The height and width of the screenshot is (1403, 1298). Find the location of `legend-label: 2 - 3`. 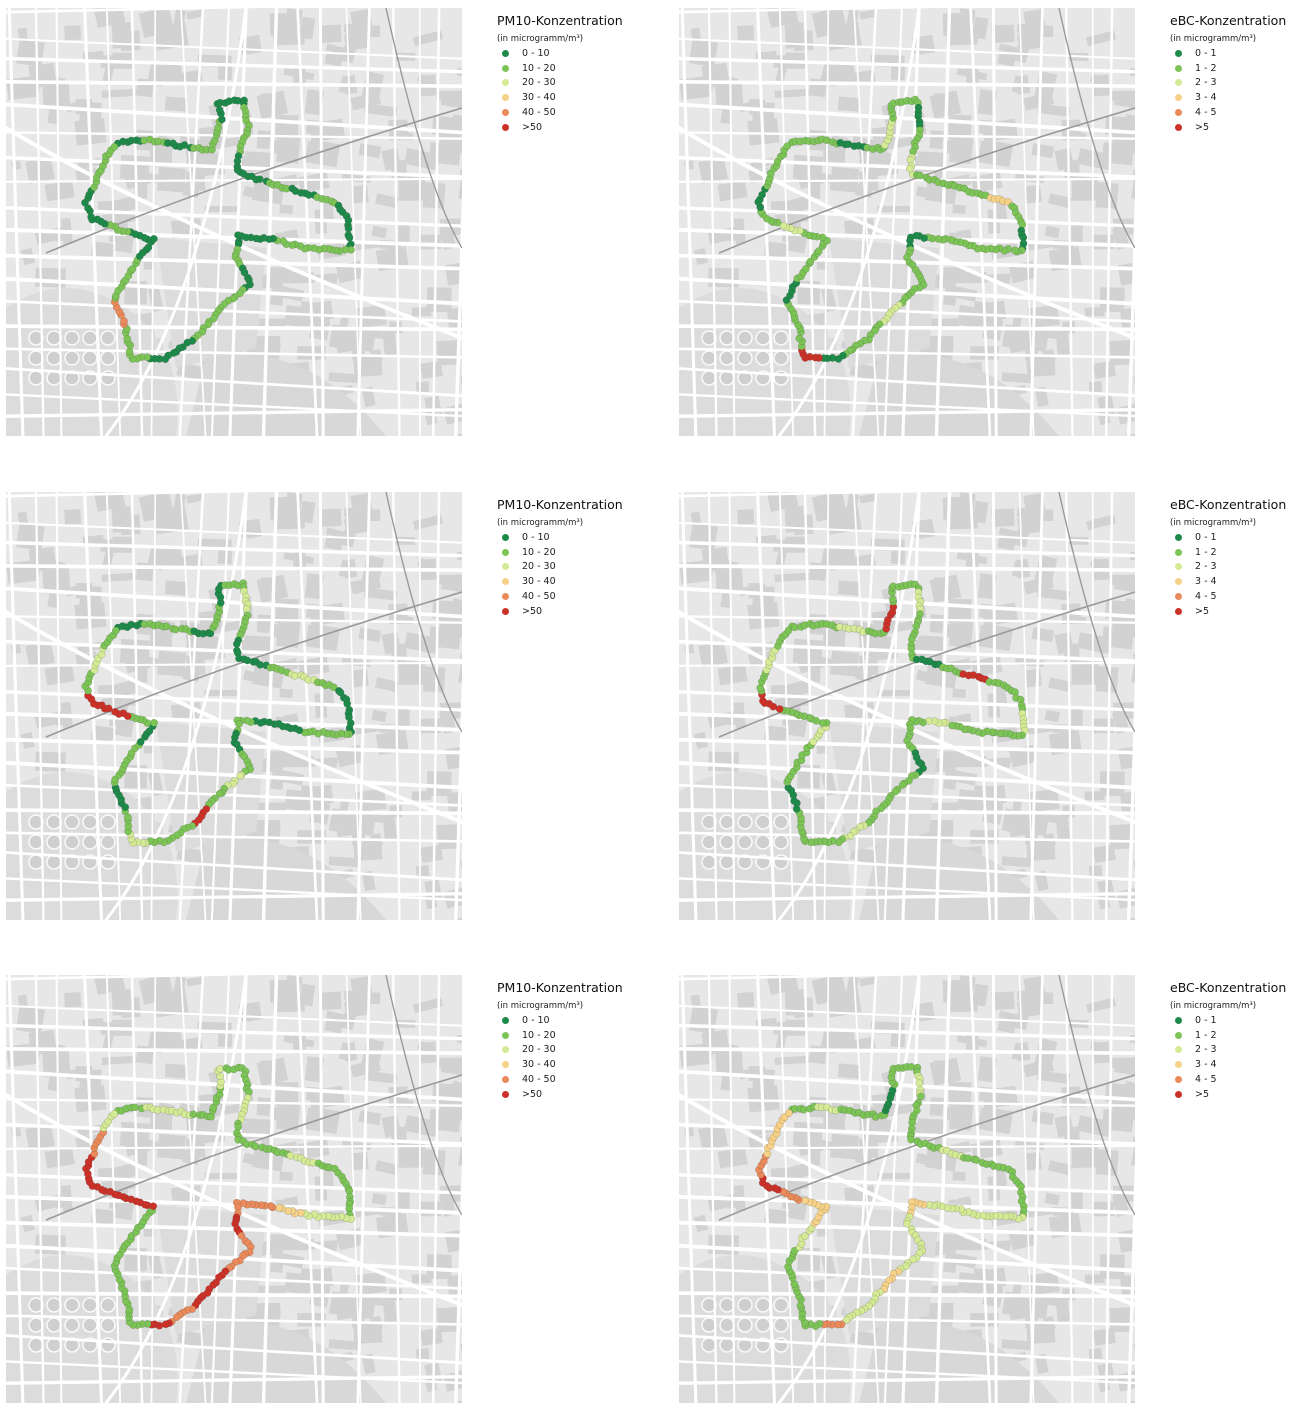

legend-label: 2 - 3 is located at coordinates (1206, 1049).